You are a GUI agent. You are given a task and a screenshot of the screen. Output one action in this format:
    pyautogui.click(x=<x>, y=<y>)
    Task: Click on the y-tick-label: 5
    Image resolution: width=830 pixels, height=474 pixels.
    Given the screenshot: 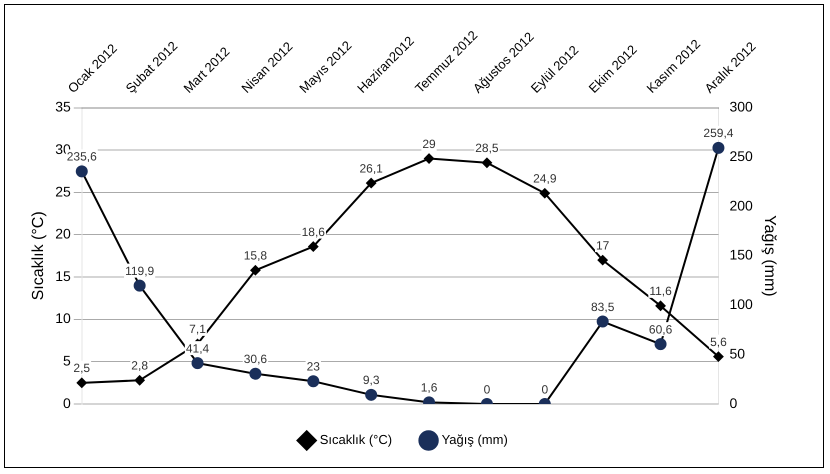 What is the action you would take?
    pyautogui.click(x=66, y=360)
    